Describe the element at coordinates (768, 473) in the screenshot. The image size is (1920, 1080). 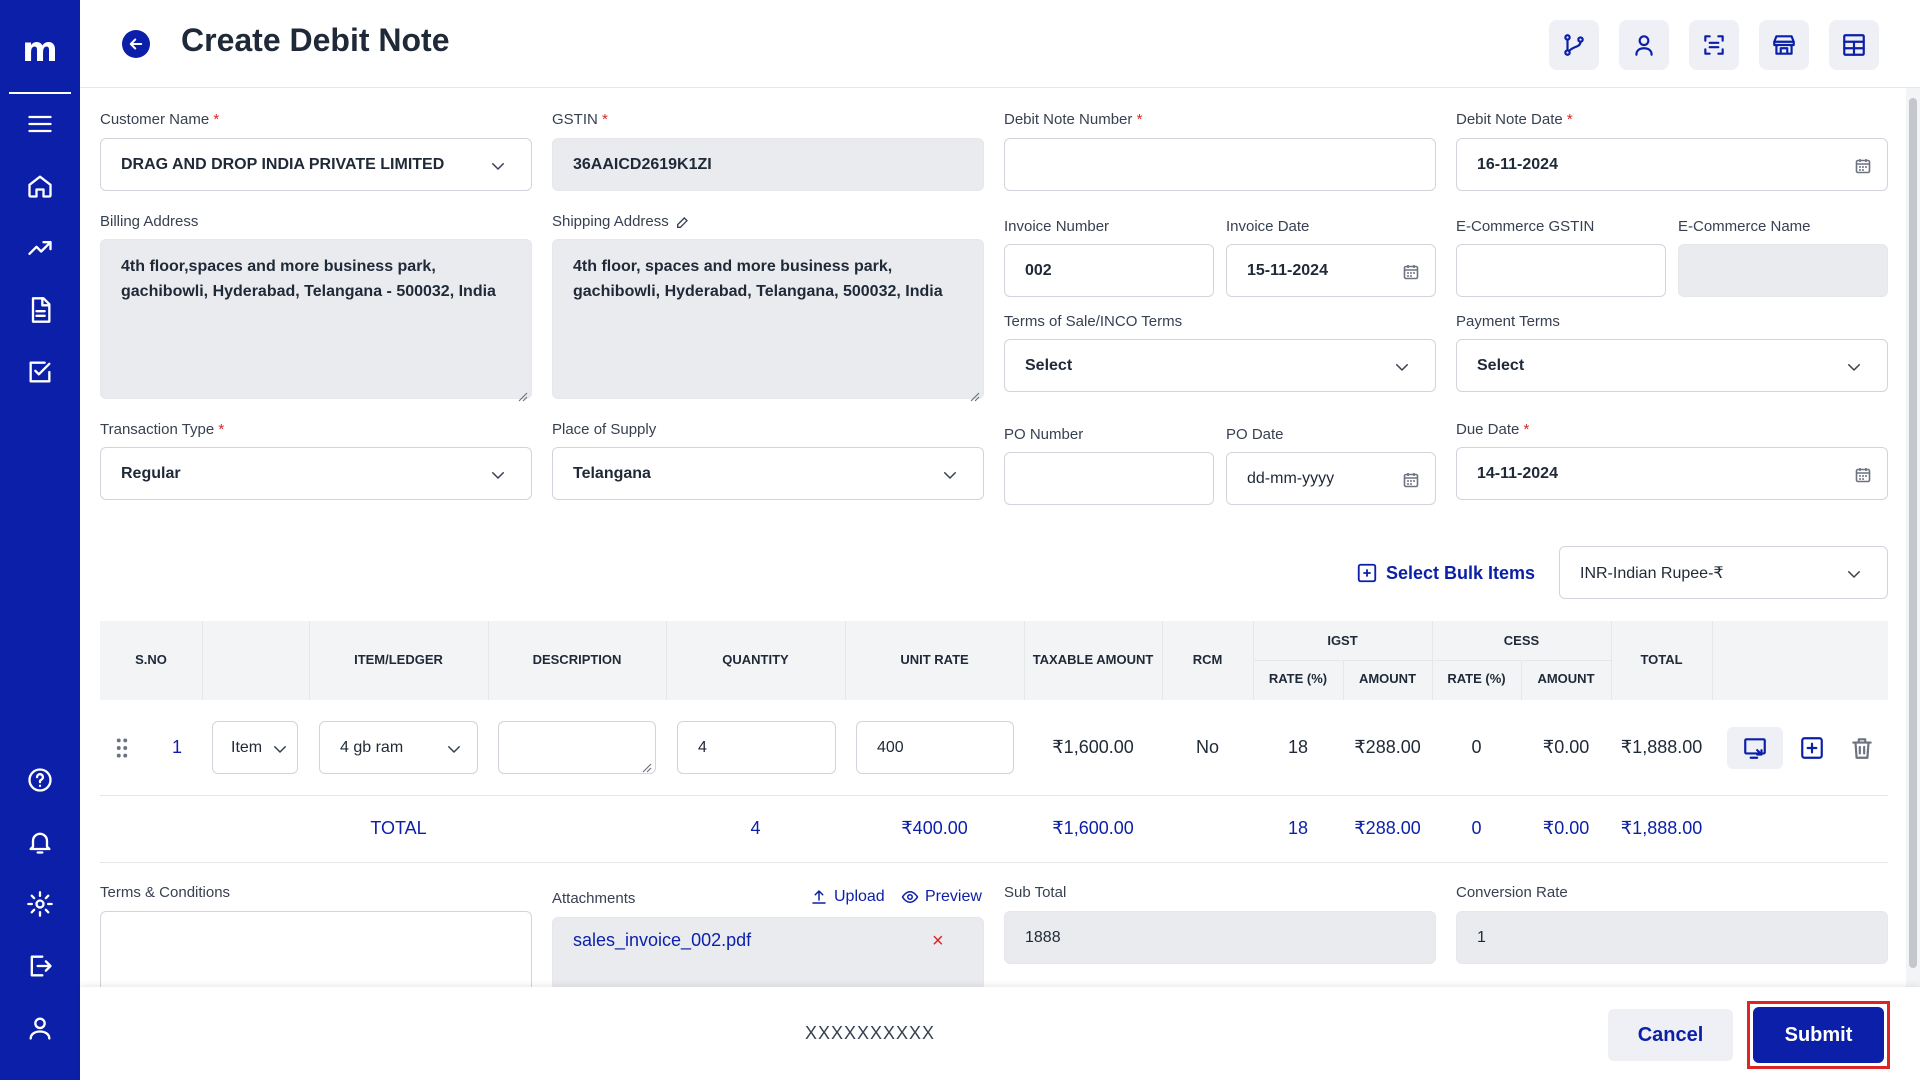
I see `place-of-supply-select: Telangana` at that location.